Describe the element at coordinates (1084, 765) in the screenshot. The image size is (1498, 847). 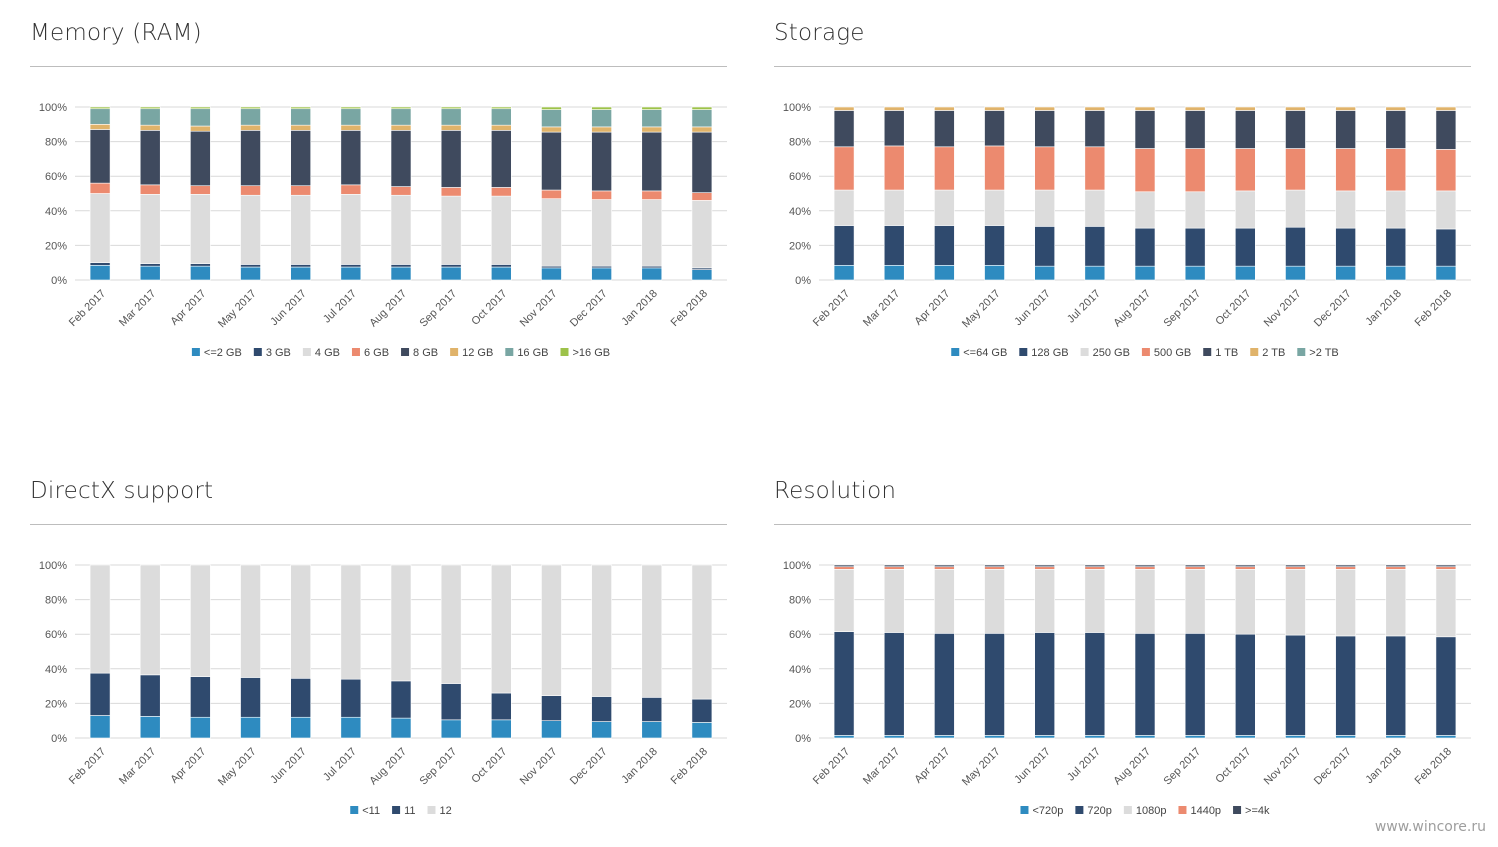
I see `x-tick-label: Jul 2017` at that location.